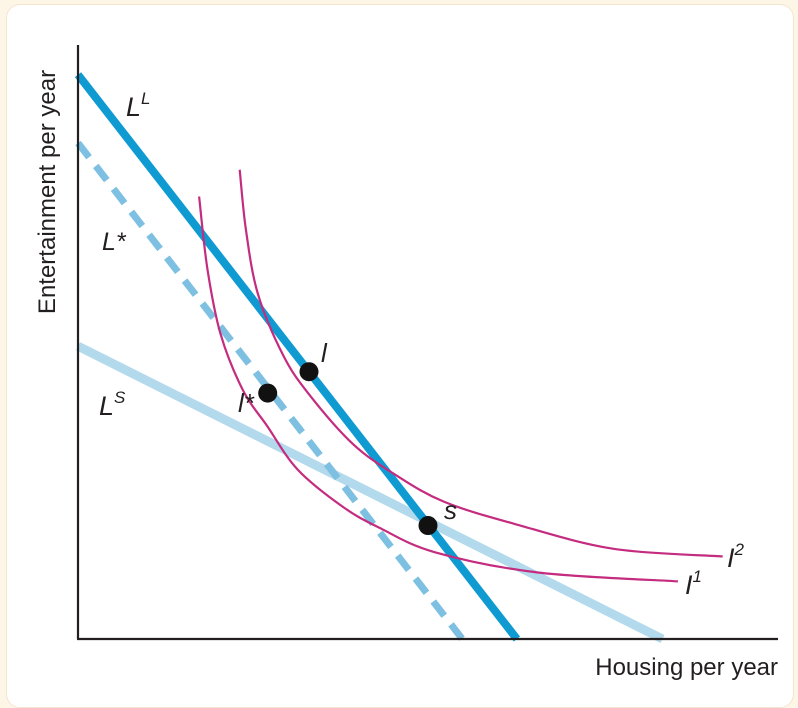 This screenshot has width=798, height=708. I want to click on label-I1: I1, so click(693, 583).